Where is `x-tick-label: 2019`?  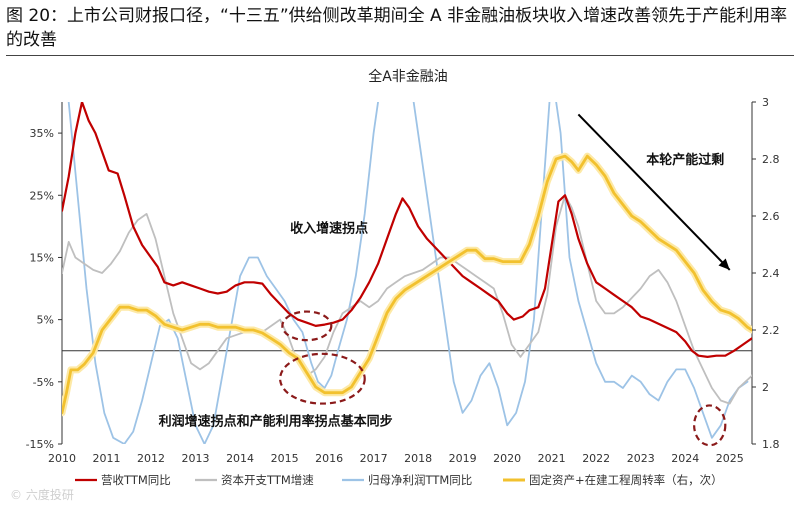
x-tick-label: 2019 is located at coordinates (463, 458).